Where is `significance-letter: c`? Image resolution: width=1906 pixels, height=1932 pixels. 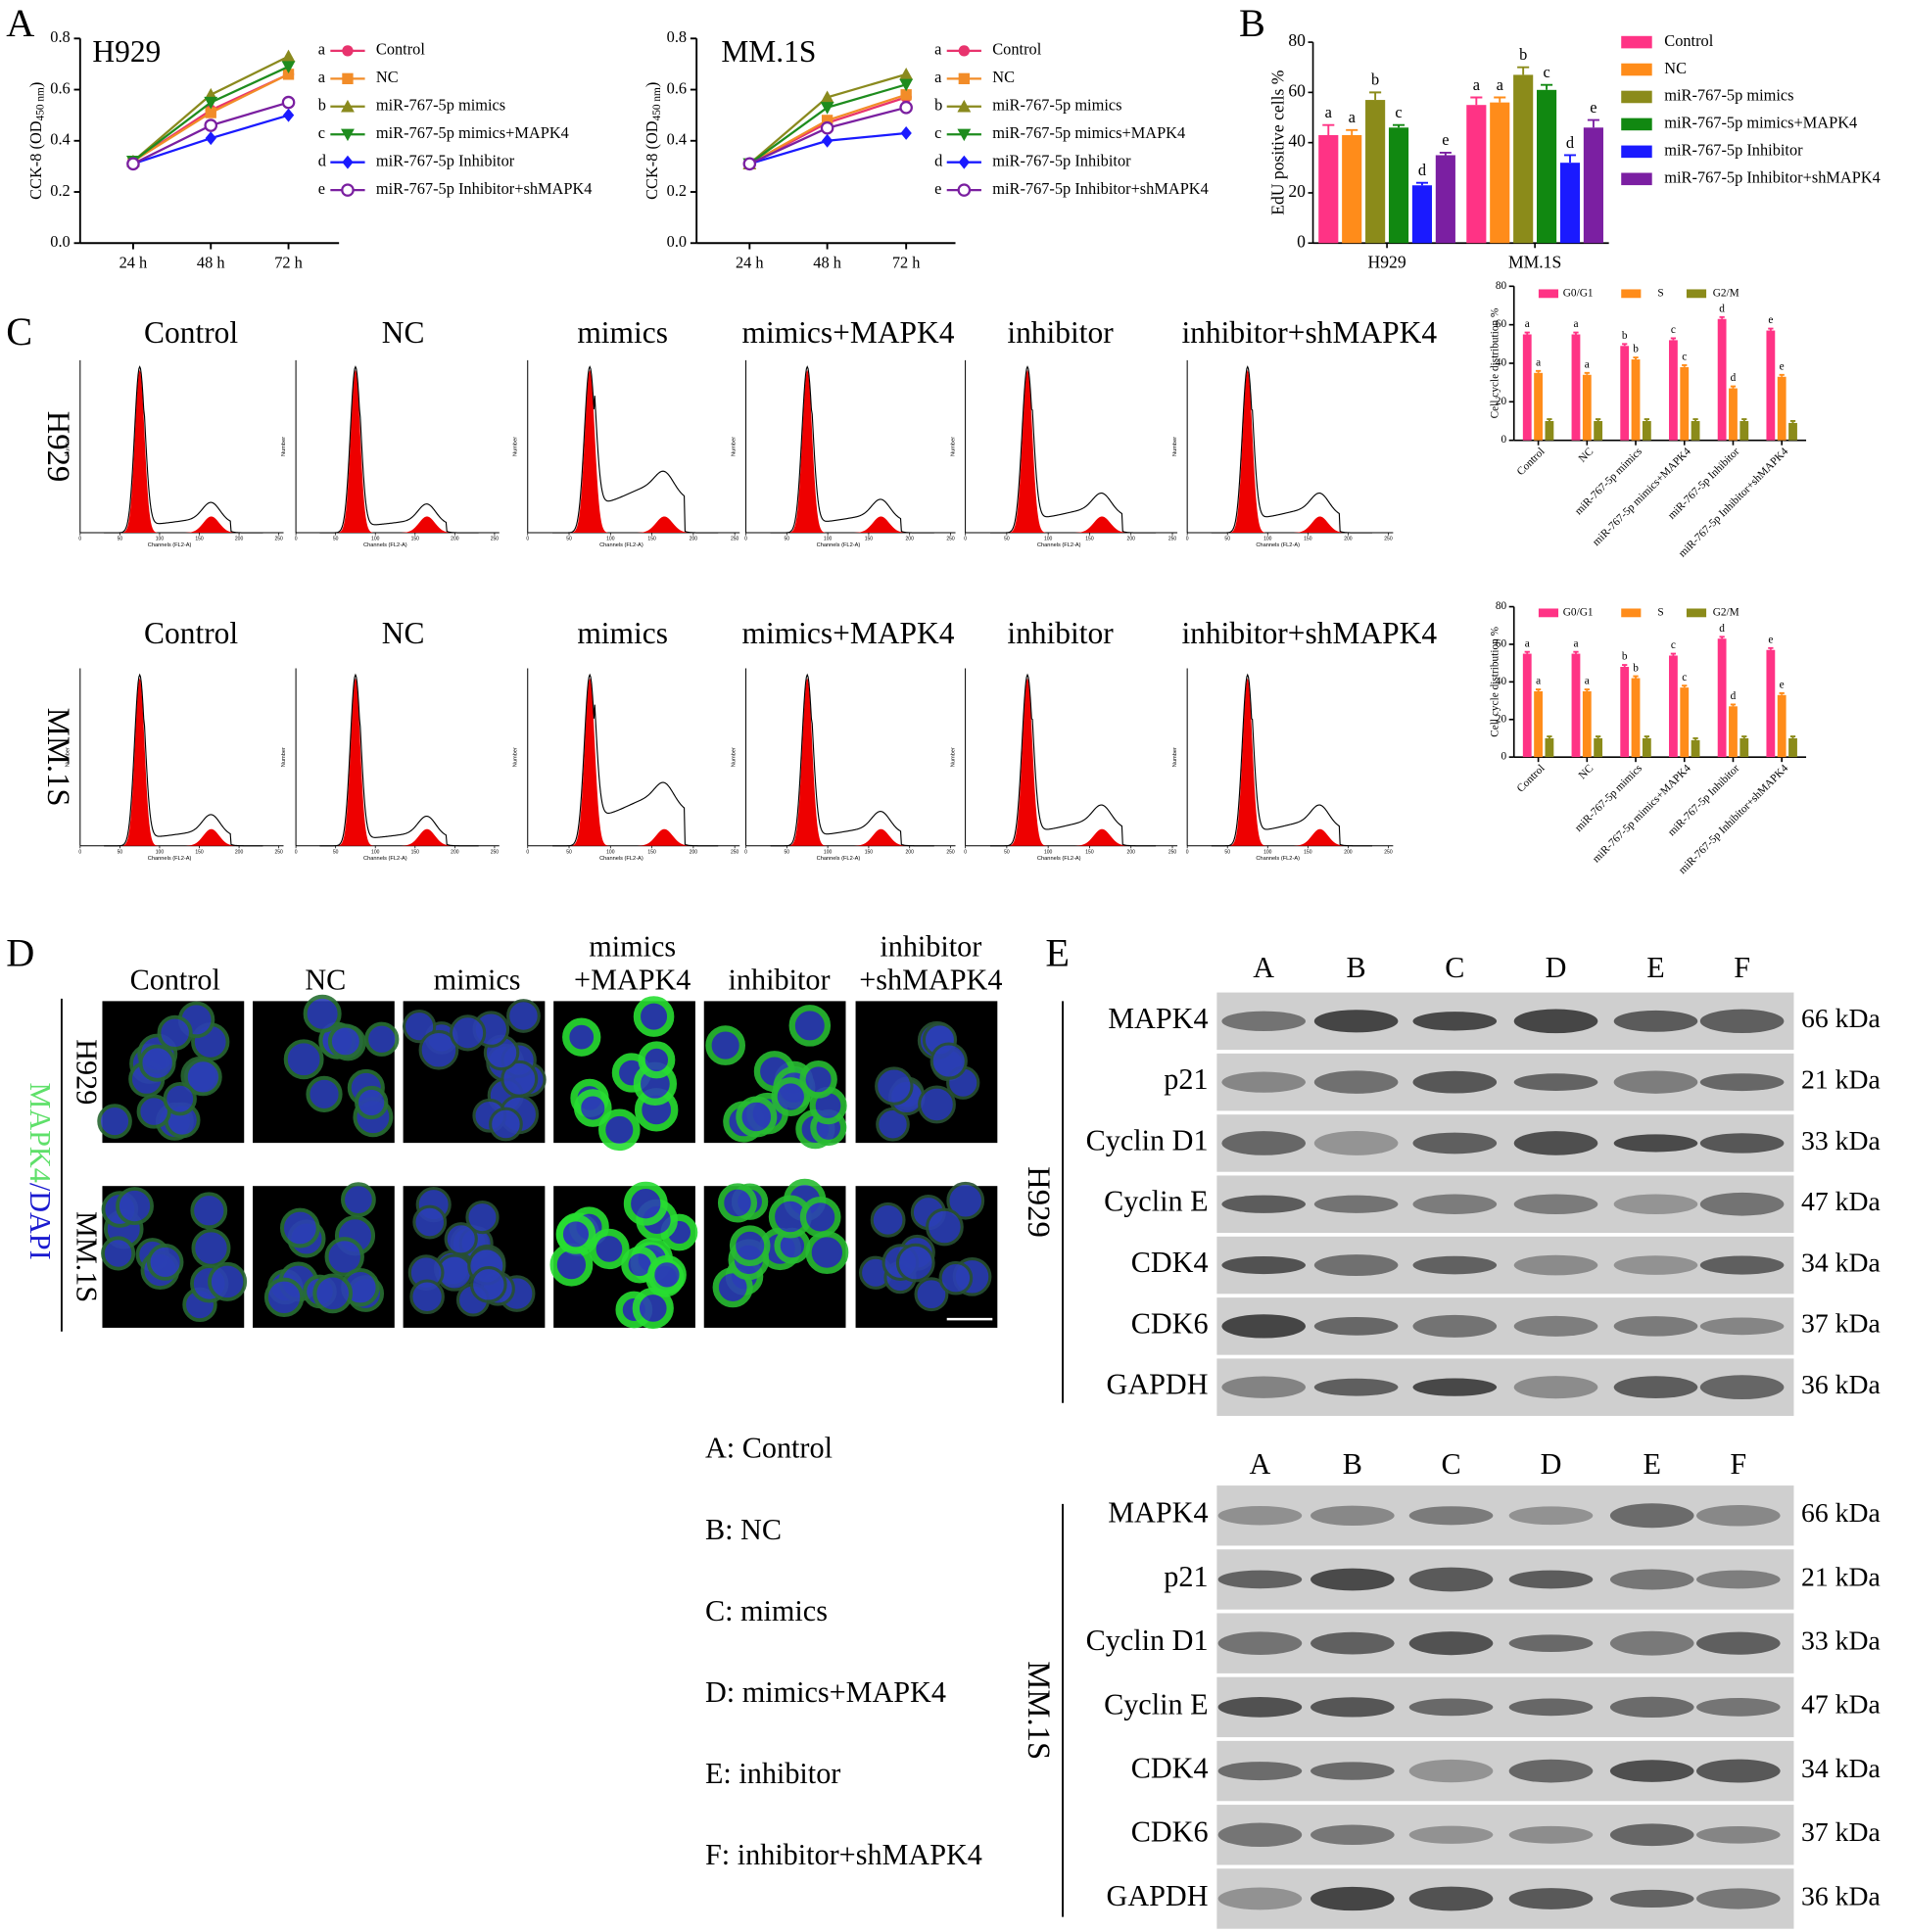
significance-letter: c is located at coordinates (1674, 645).